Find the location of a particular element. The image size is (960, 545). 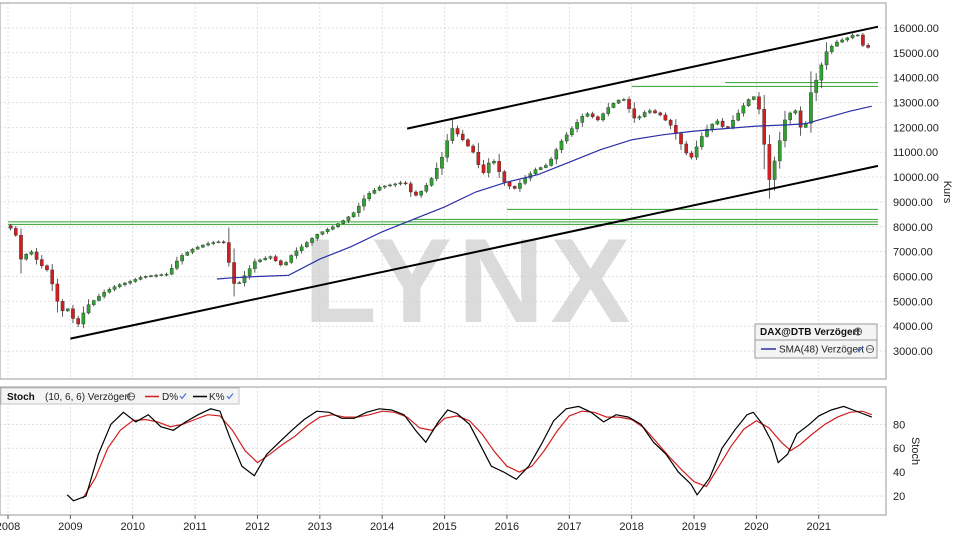

stoch-globe-icon is located at coordinates (131, 396).